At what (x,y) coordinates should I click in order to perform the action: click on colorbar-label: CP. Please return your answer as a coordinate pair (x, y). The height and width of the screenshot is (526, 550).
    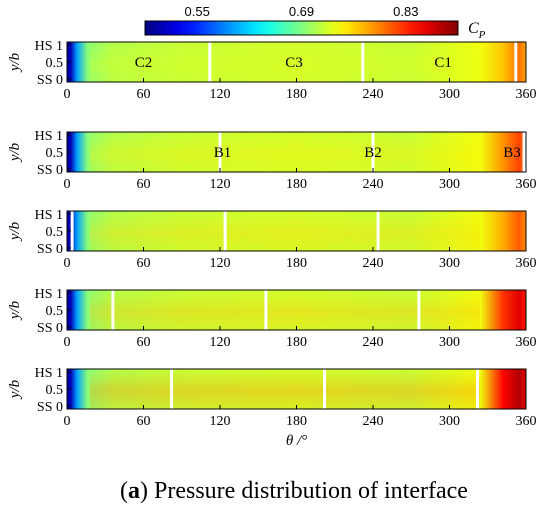
    Looking at the image, I should click on (477, 30).